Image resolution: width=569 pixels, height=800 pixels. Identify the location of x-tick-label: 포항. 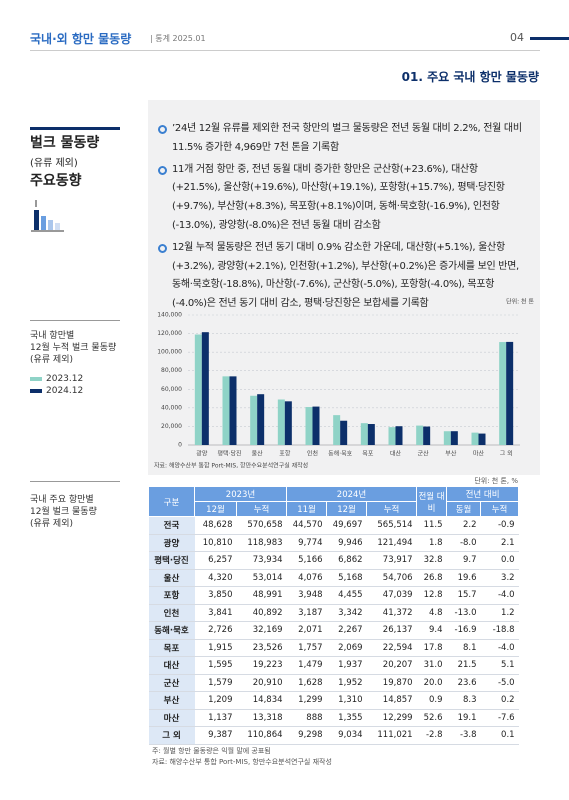
(285, 454).